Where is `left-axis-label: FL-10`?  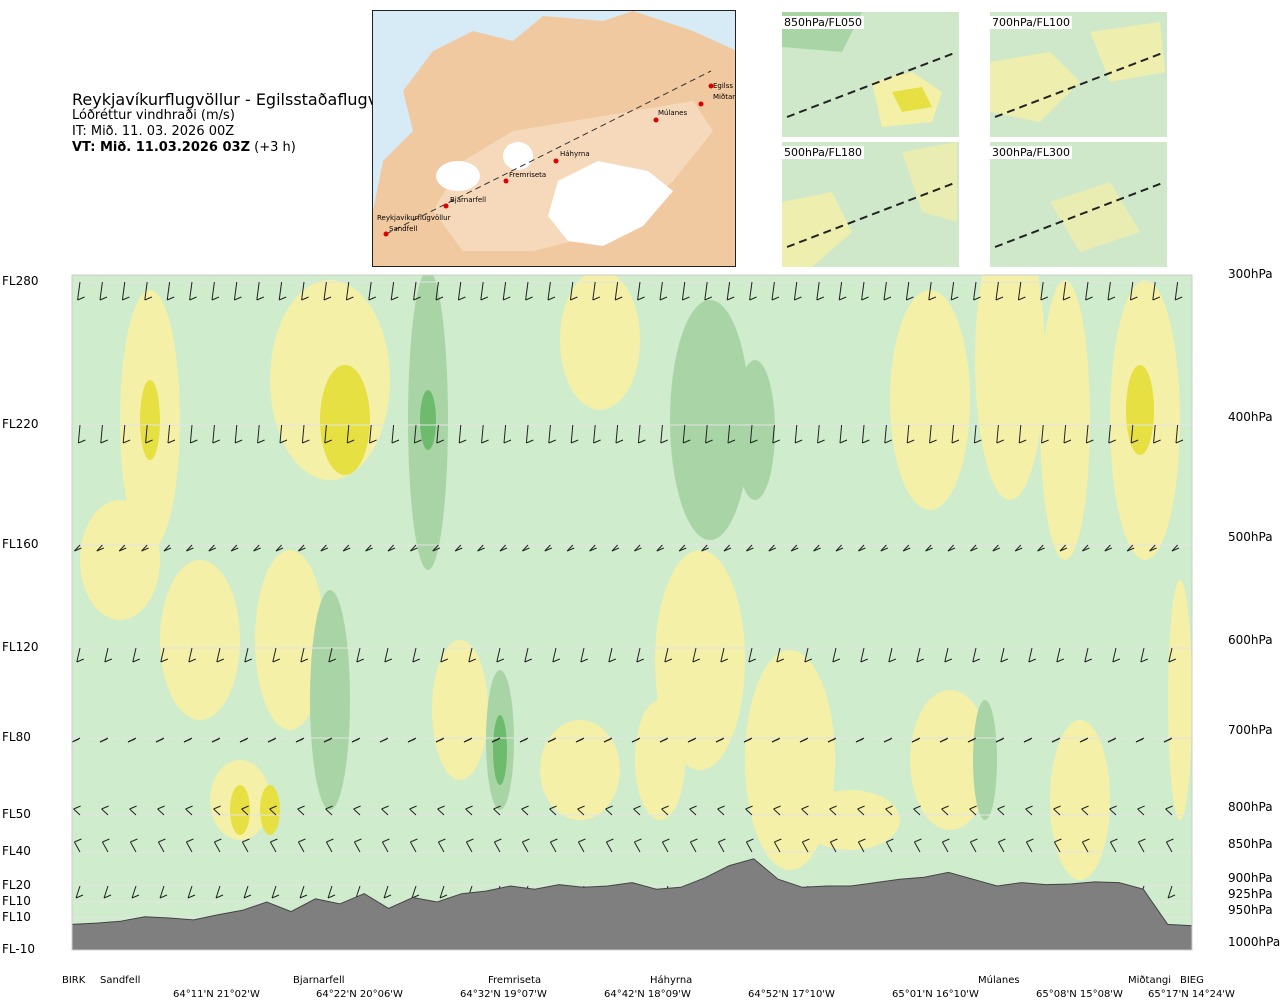
left-axis-label: FL-10 is located at coordinates (18, 949).